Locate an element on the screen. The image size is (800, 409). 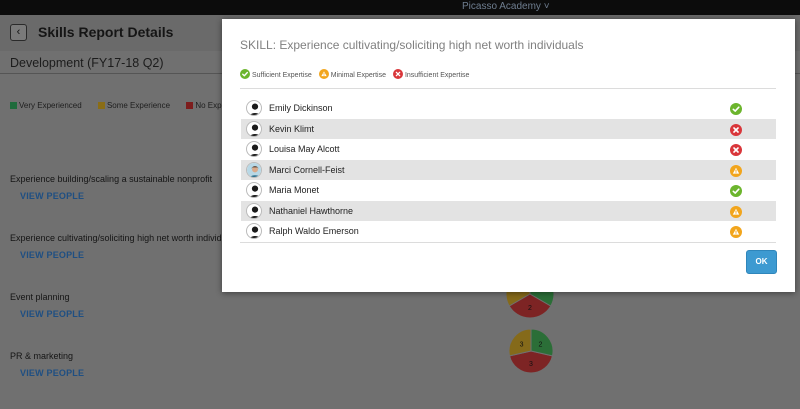
legend-item-insufficient: Insufficient Expertise is located at coordinates (431, 74).